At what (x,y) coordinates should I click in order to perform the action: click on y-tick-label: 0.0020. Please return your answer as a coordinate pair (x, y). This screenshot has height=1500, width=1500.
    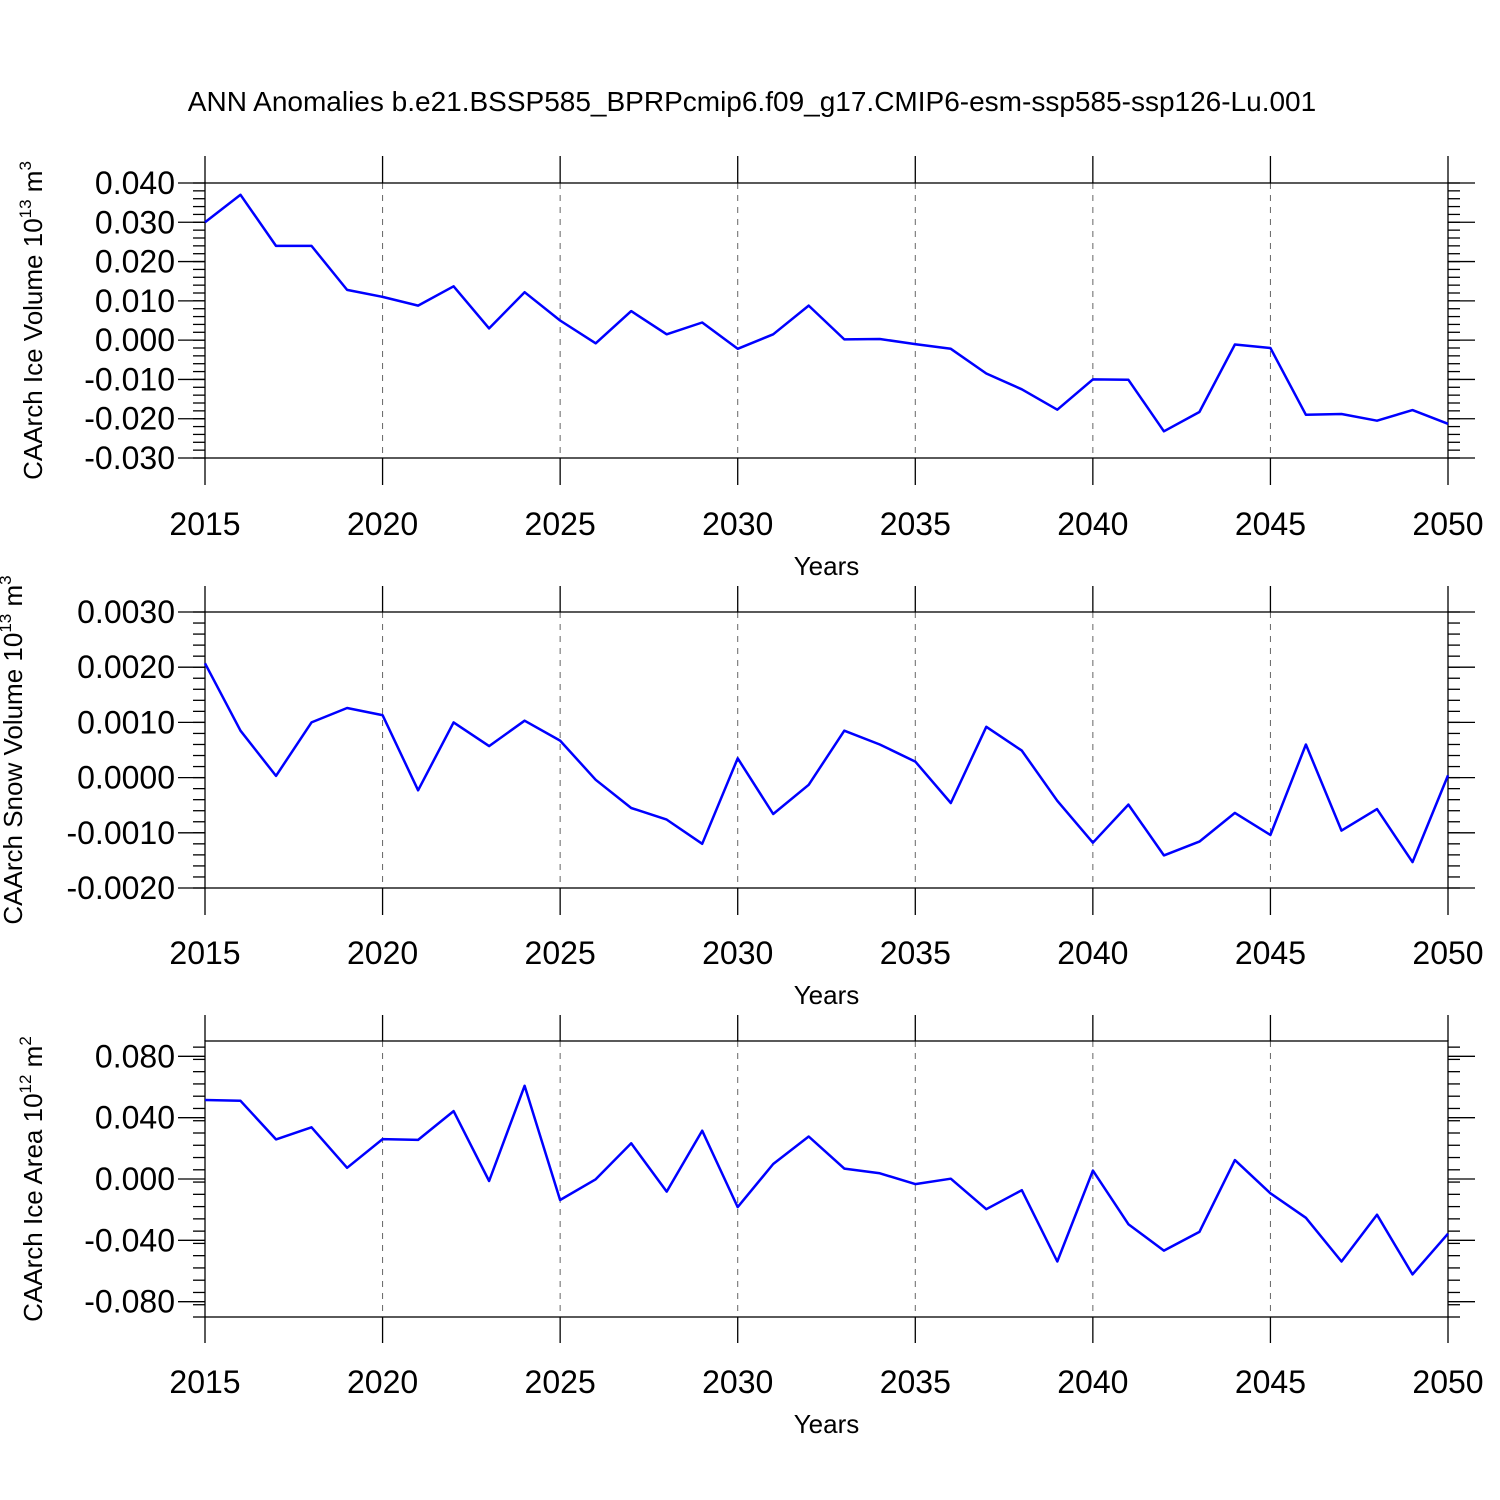
    Looking at the image, I should click on (126, 667).